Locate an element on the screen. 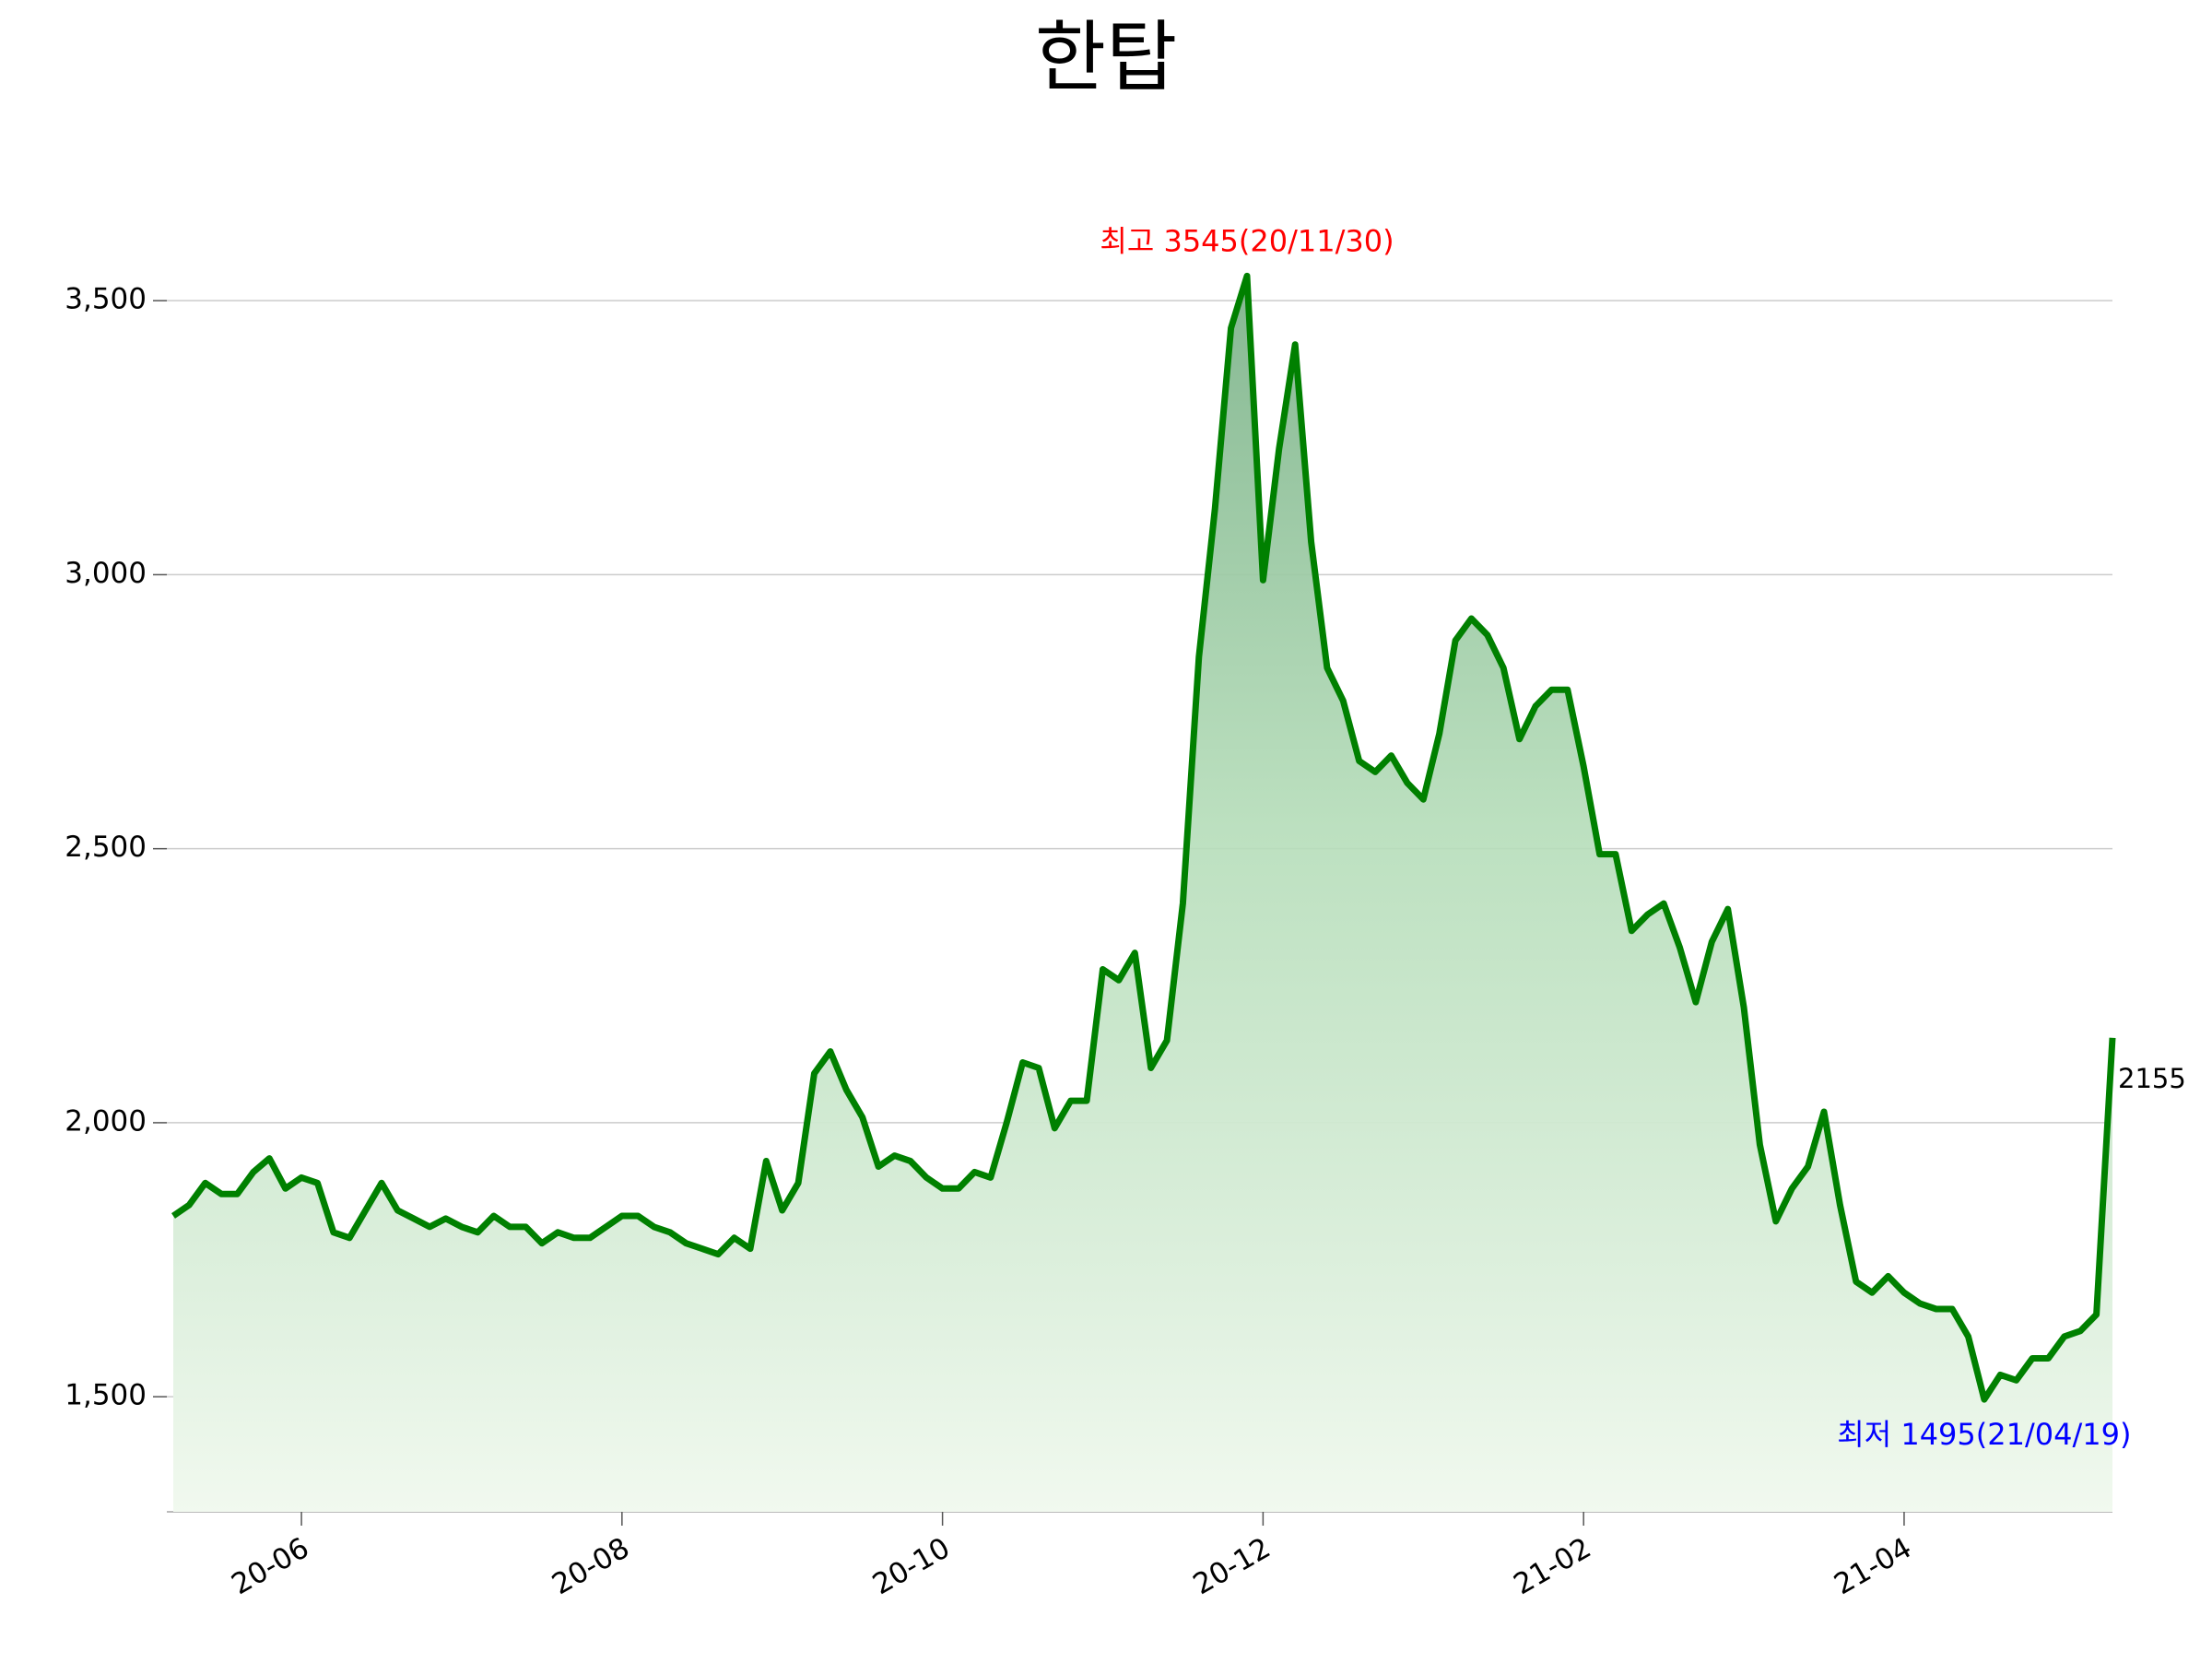 The image size is (2212, 1663). y-tick-label: 2,500 is located at coordinates (106, 847).